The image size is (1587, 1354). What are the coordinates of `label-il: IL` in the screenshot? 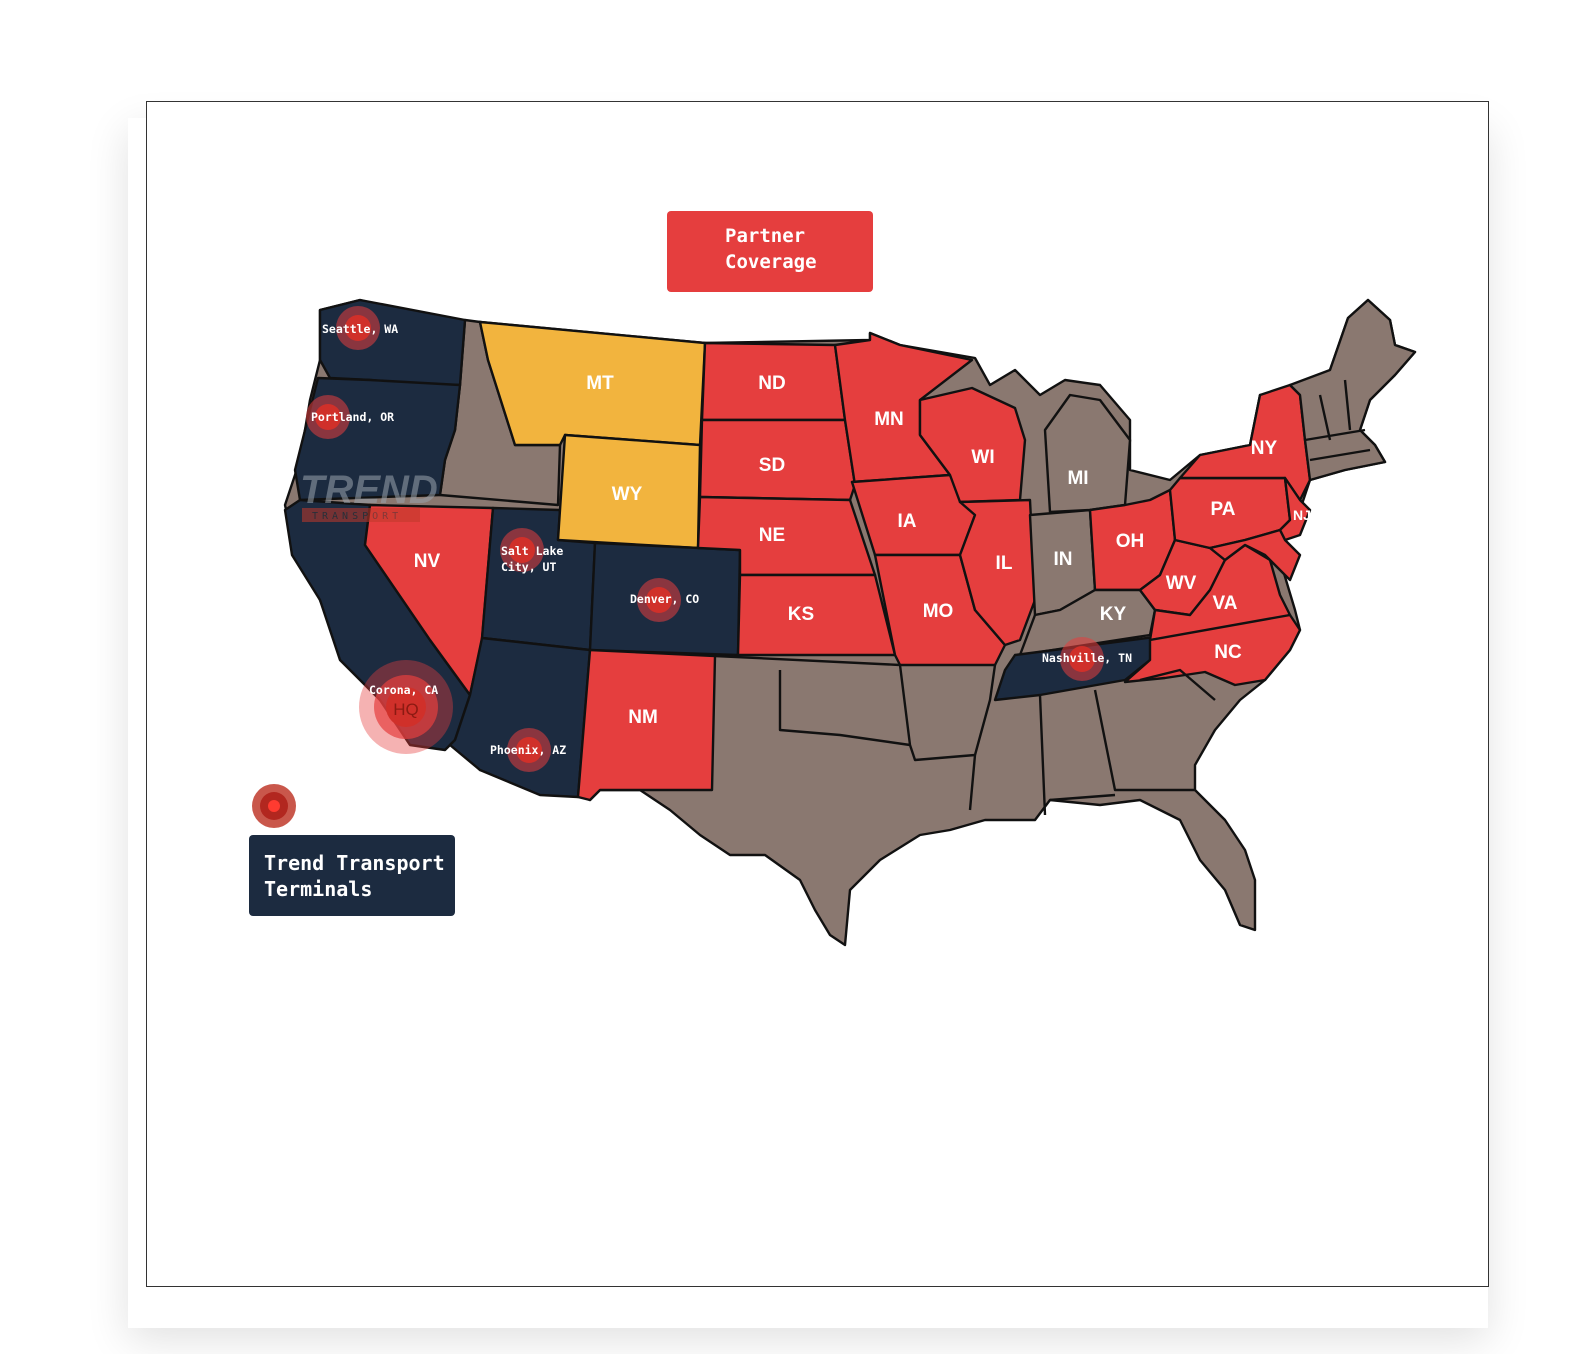 It's located at (1004, 563).